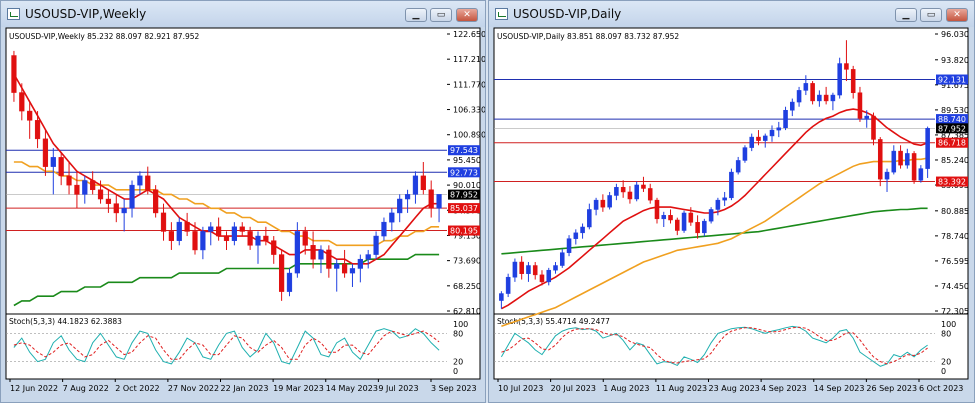  Describe the element at coordinates (681, 388) in the screenshot. I see `x-tick-label: 11 Aug 2023` at that location.